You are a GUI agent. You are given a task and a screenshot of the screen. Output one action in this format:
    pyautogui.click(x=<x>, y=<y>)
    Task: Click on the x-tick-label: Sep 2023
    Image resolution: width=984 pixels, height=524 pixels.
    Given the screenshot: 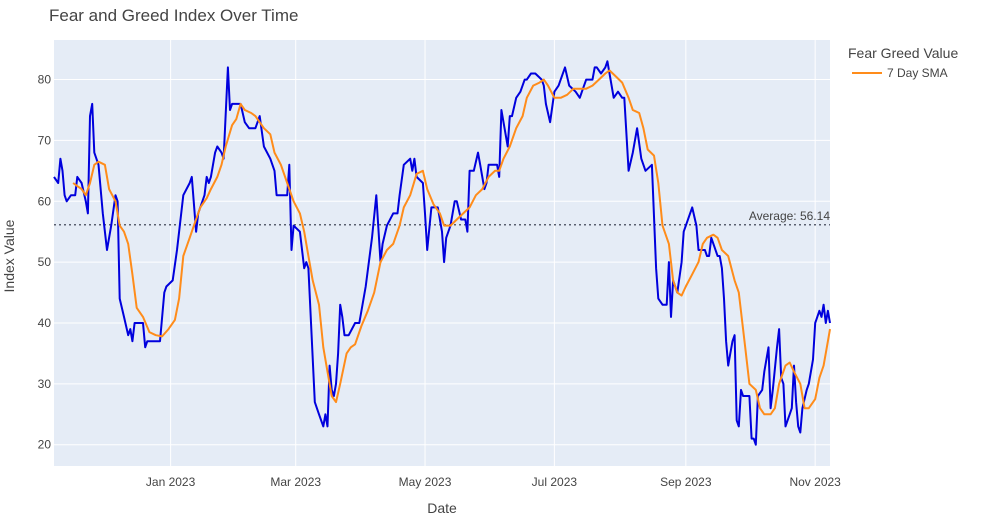 What is the action you would take?
    pyautogui.click(x=686, y=482)
    